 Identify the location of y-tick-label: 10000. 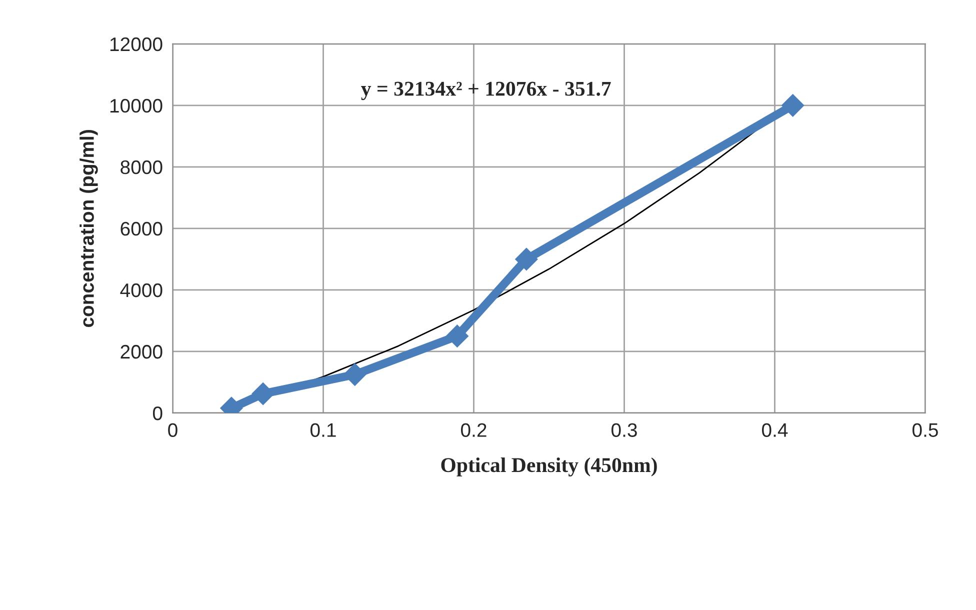
(136, 105).